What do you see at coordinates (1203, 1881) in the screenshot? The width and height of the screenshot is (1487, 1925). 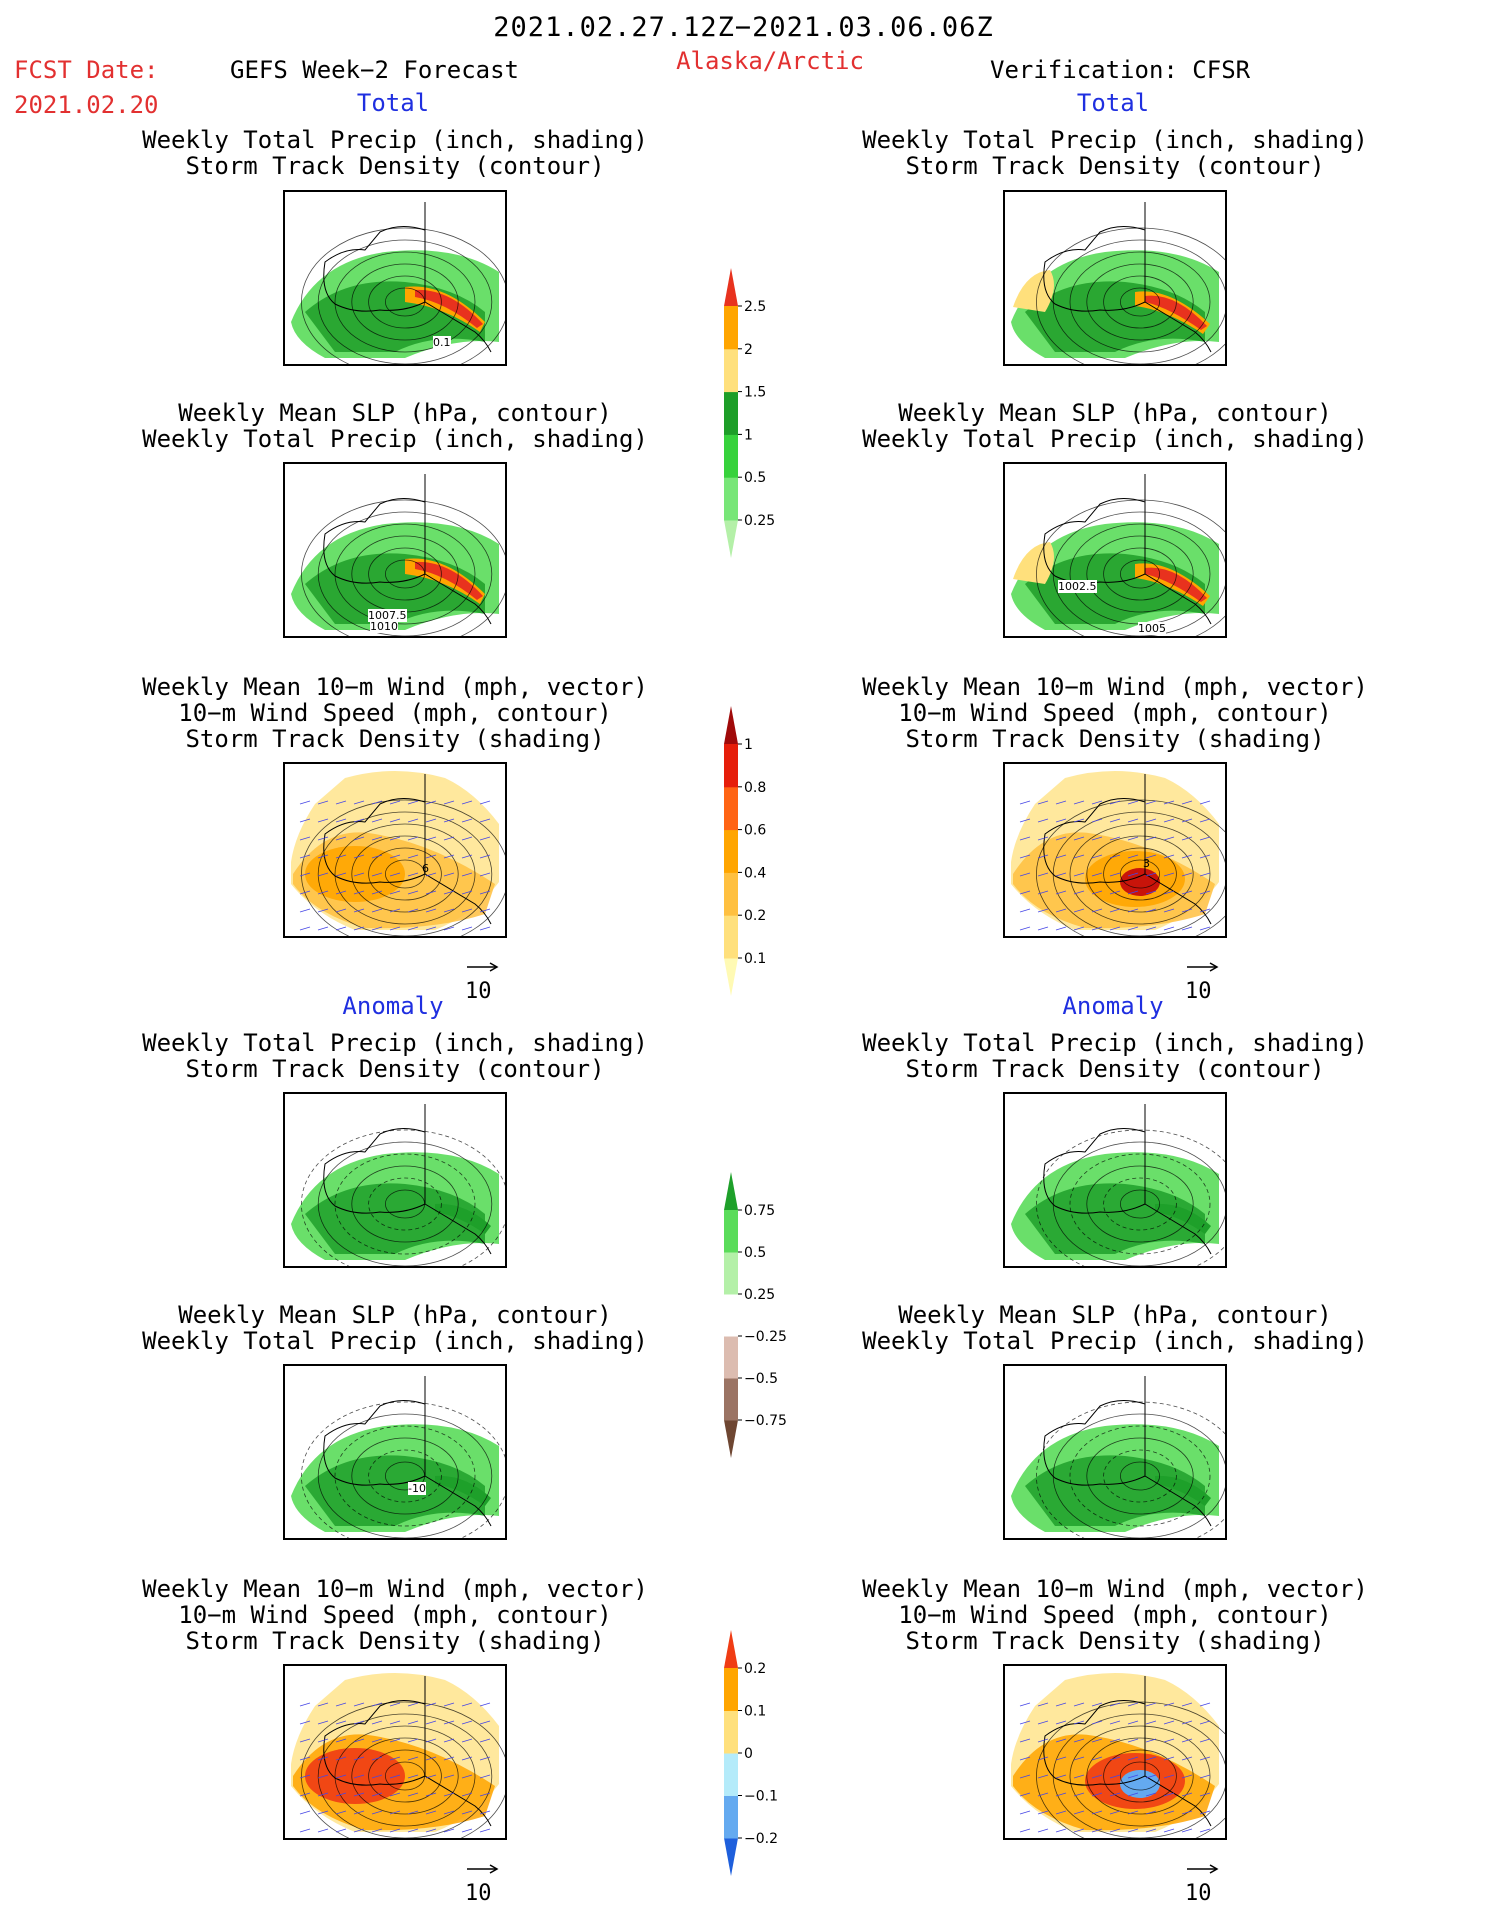 I see `wind-reference: 10` at bounding box center [1203, 1881].